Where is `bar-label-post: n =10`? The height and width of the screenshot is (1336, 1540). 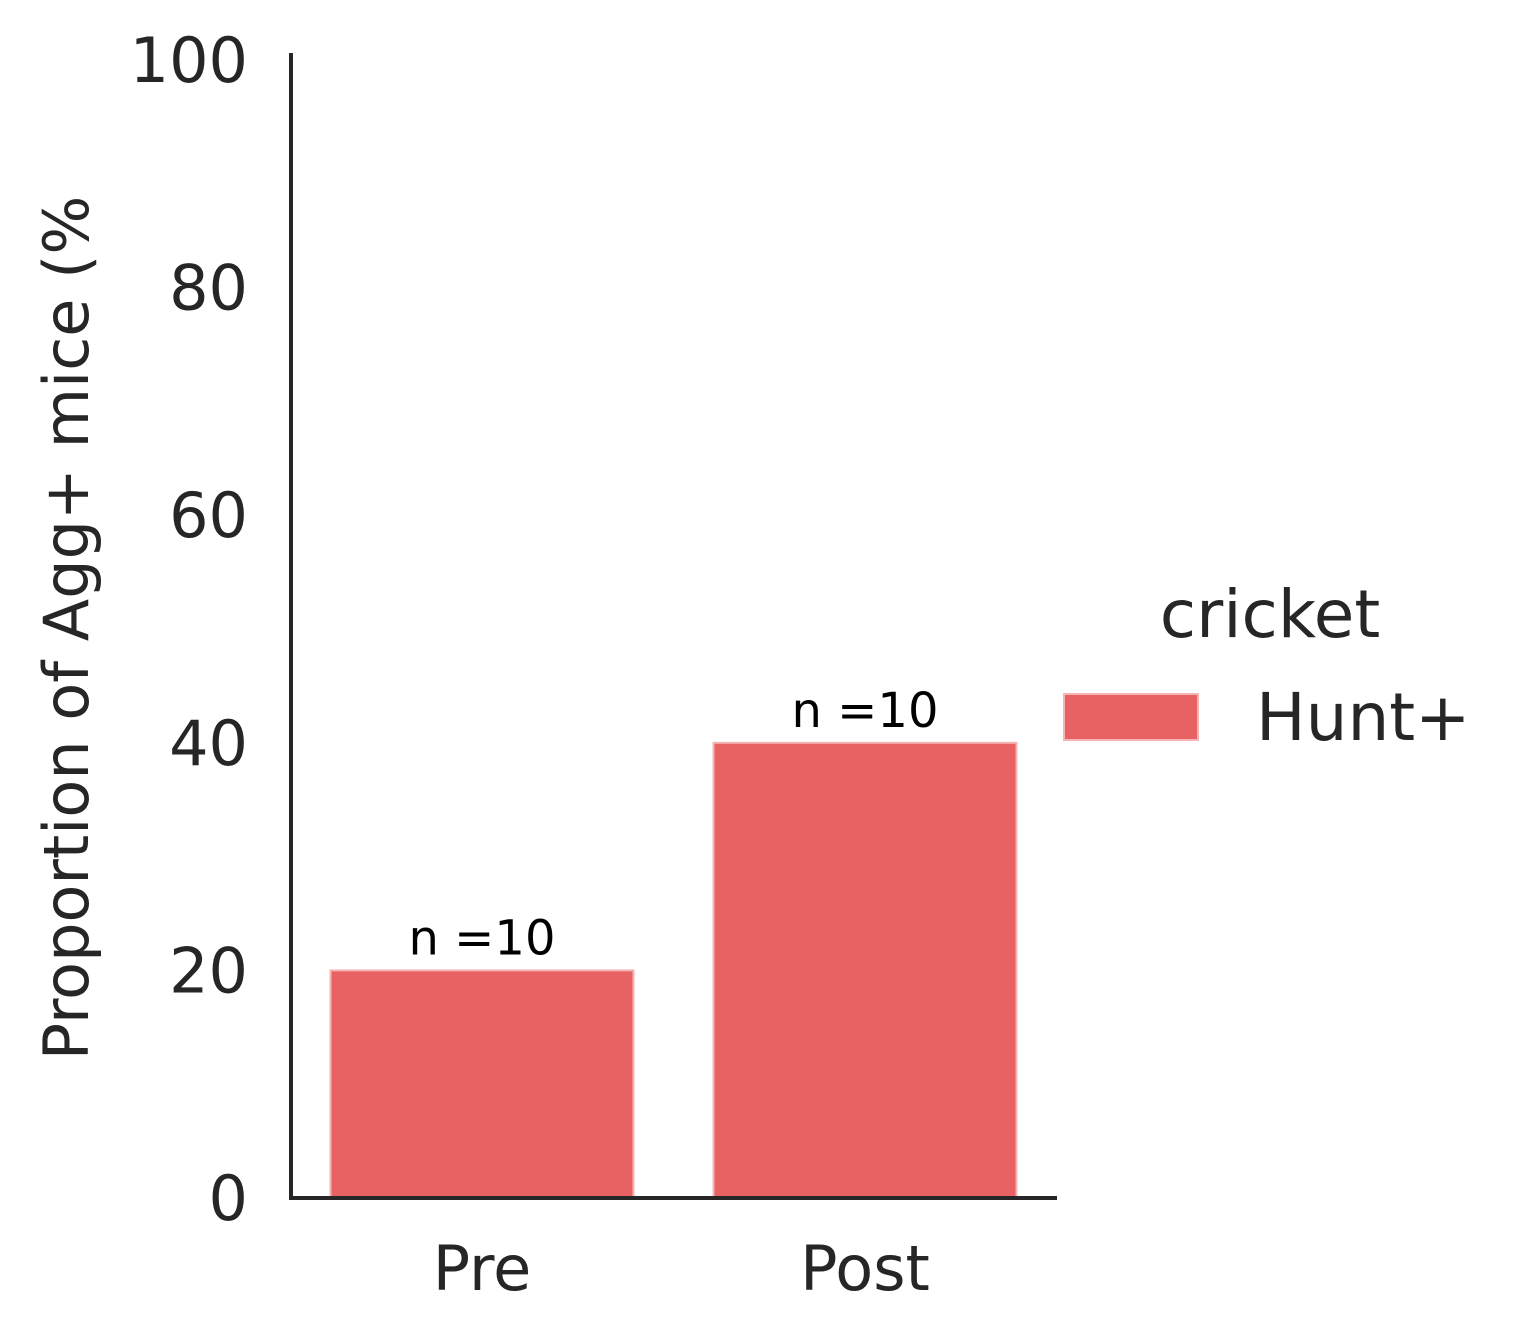 bar-label-post: n =10 is located at coordinates (865, 711).